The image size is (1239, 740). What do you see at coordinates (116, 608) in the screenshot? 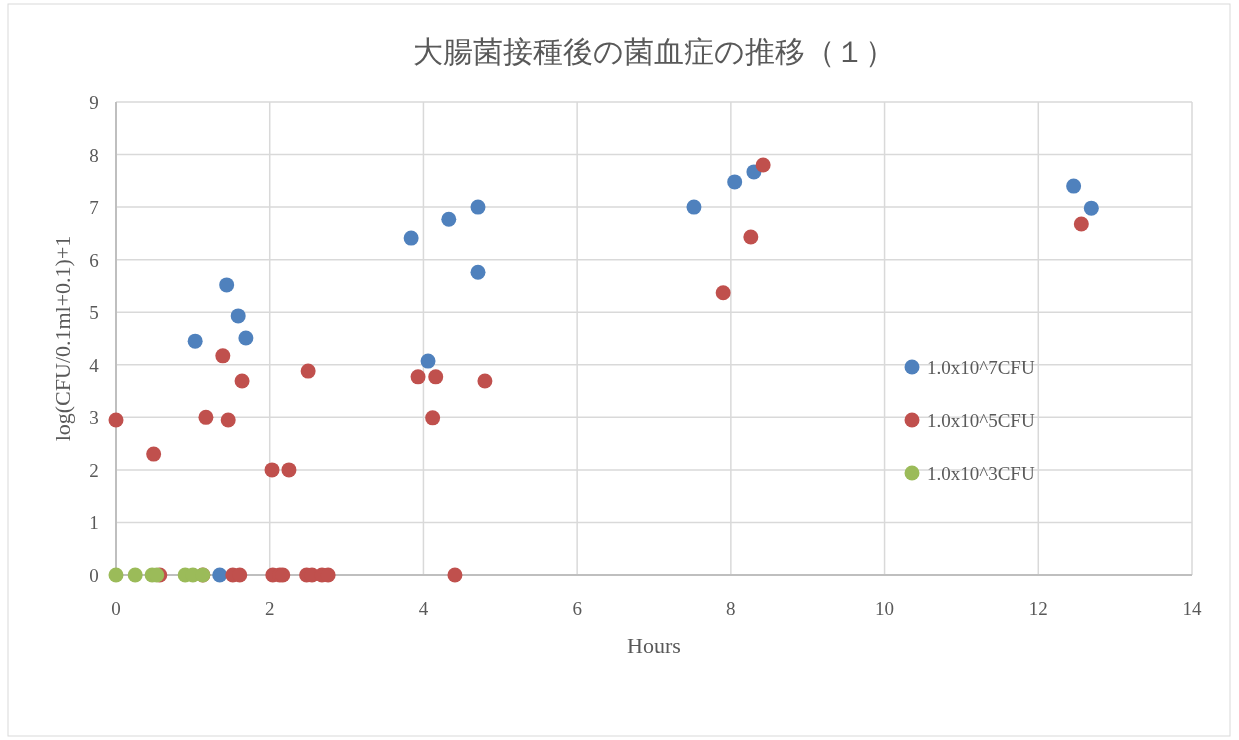
I see `x-tick-label: 0` at bounding box center [116, 608].